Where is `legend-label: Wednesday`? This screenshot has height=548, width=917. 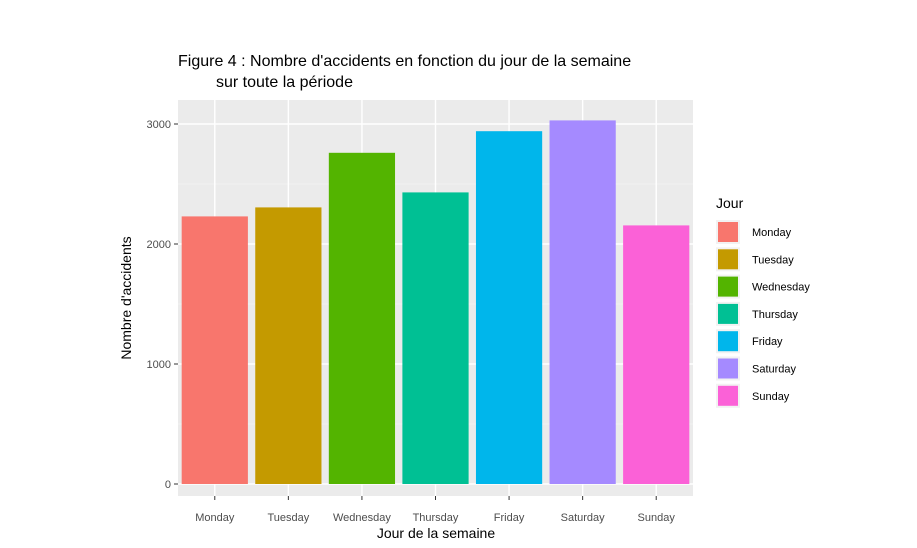 legend-label: Wednesday is located at coordinates (781, 288).